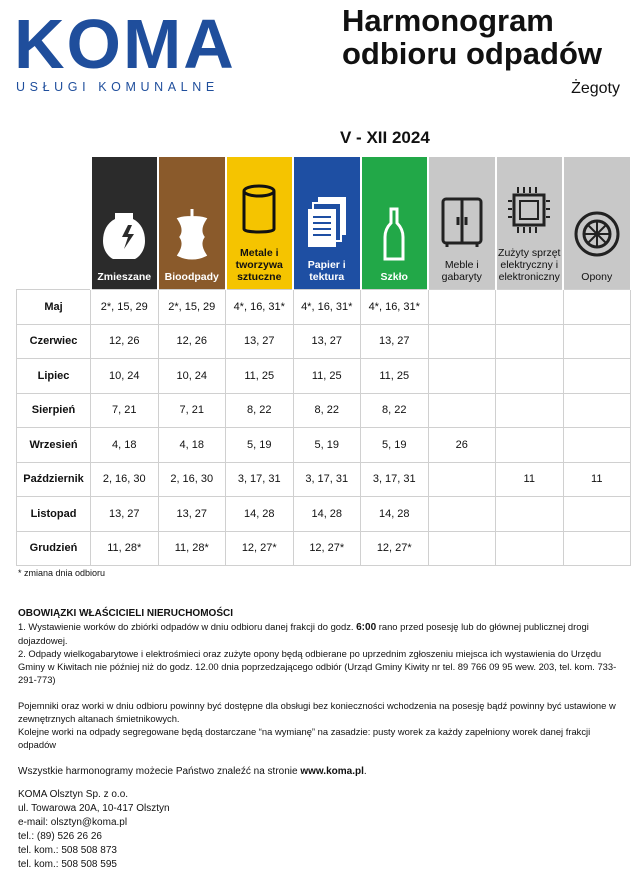 Image resolution: width=642 pixels, height=875 pixels. Describe the element at coordinates (125, 44) in the screenshot. I see `logo-wordmark: KOMA` at that location.